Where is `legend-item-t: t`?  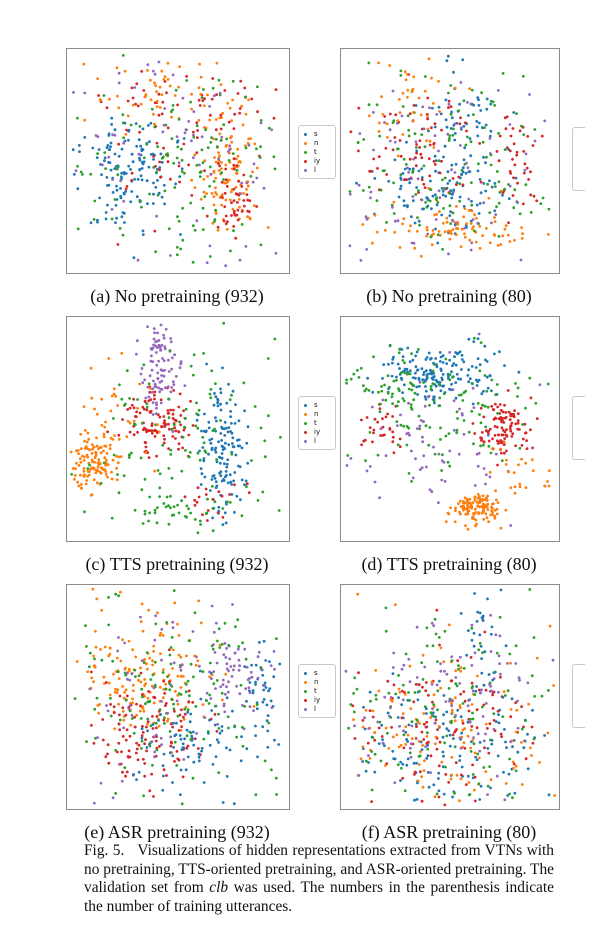 legend-item-t: t is located at coordinates (317, 423).